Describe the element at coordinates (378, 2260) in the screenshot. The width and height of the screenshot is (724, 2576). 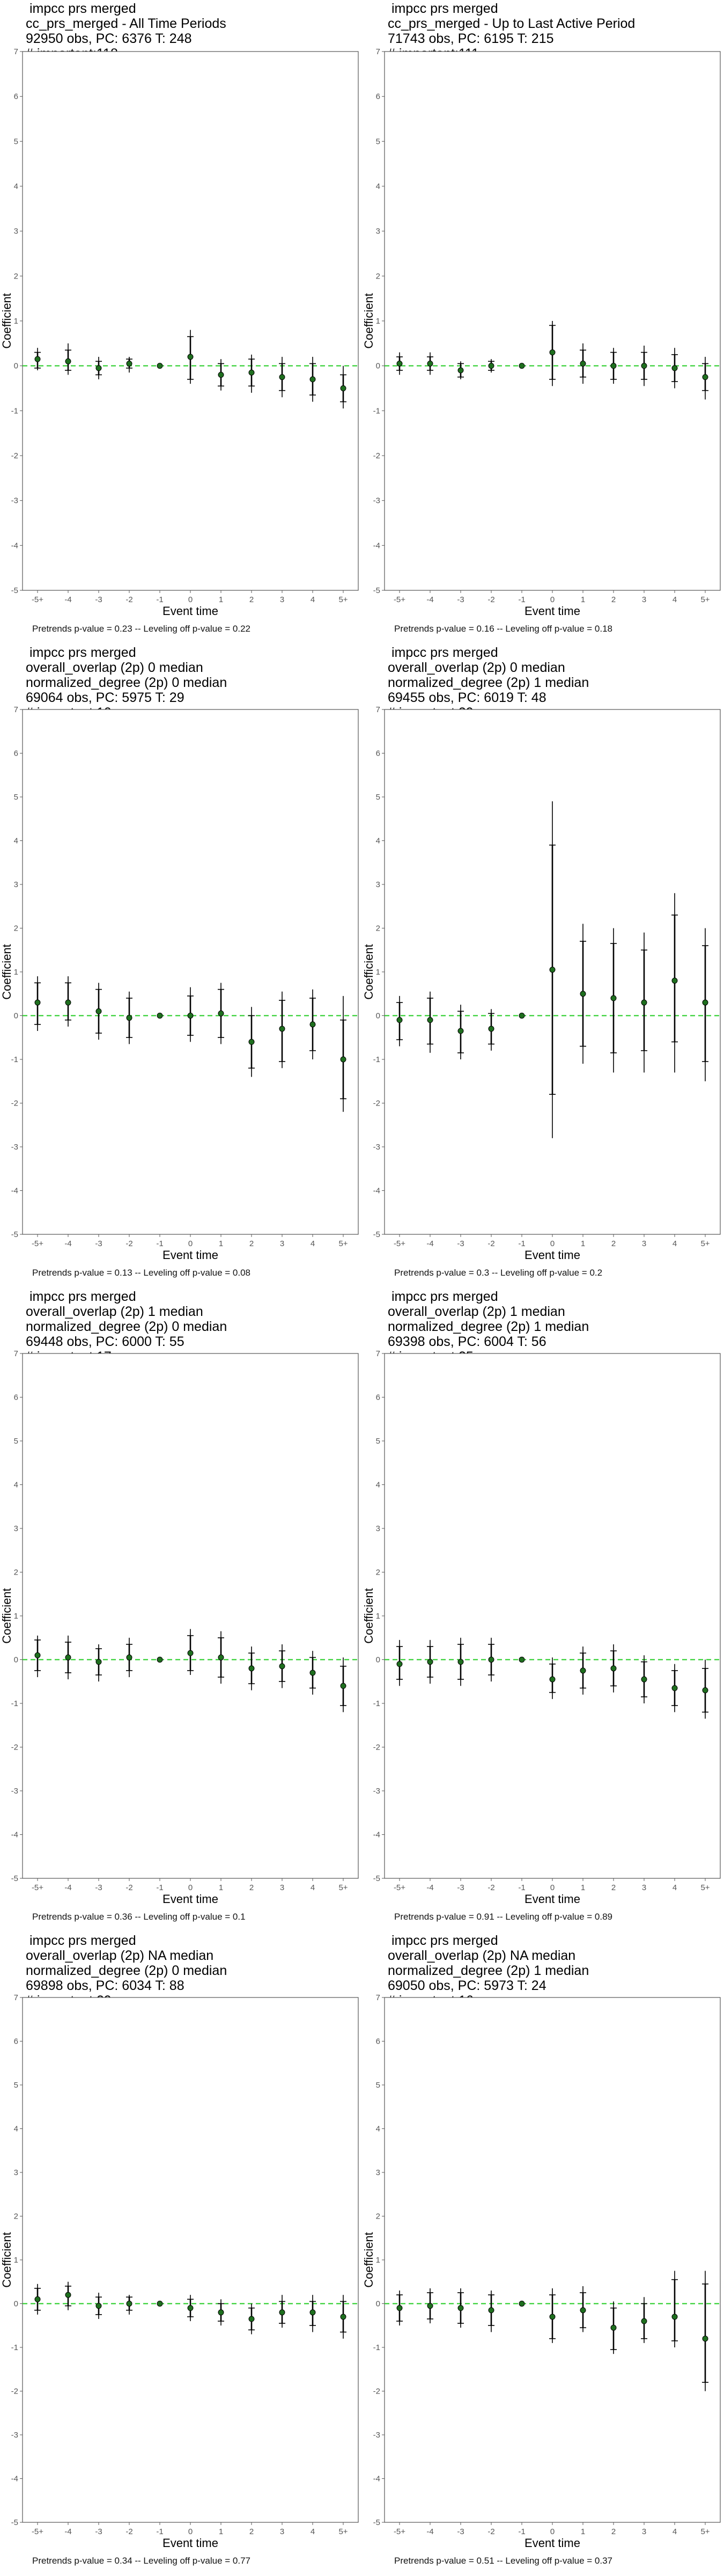
I see `y-tick-label: 1` at that location.